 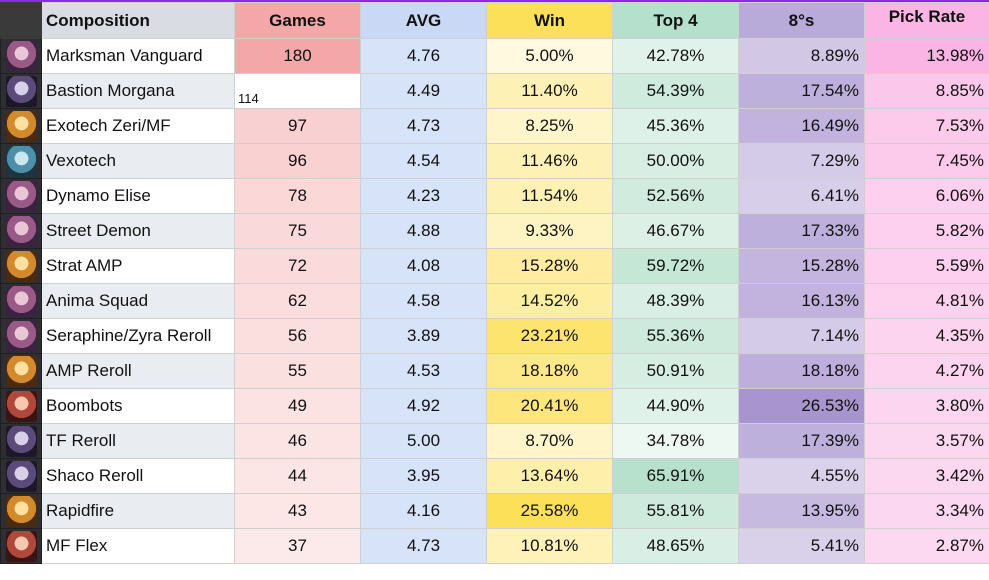 I want to click on composition-name: Vexotech, so click(x=138, y=161).